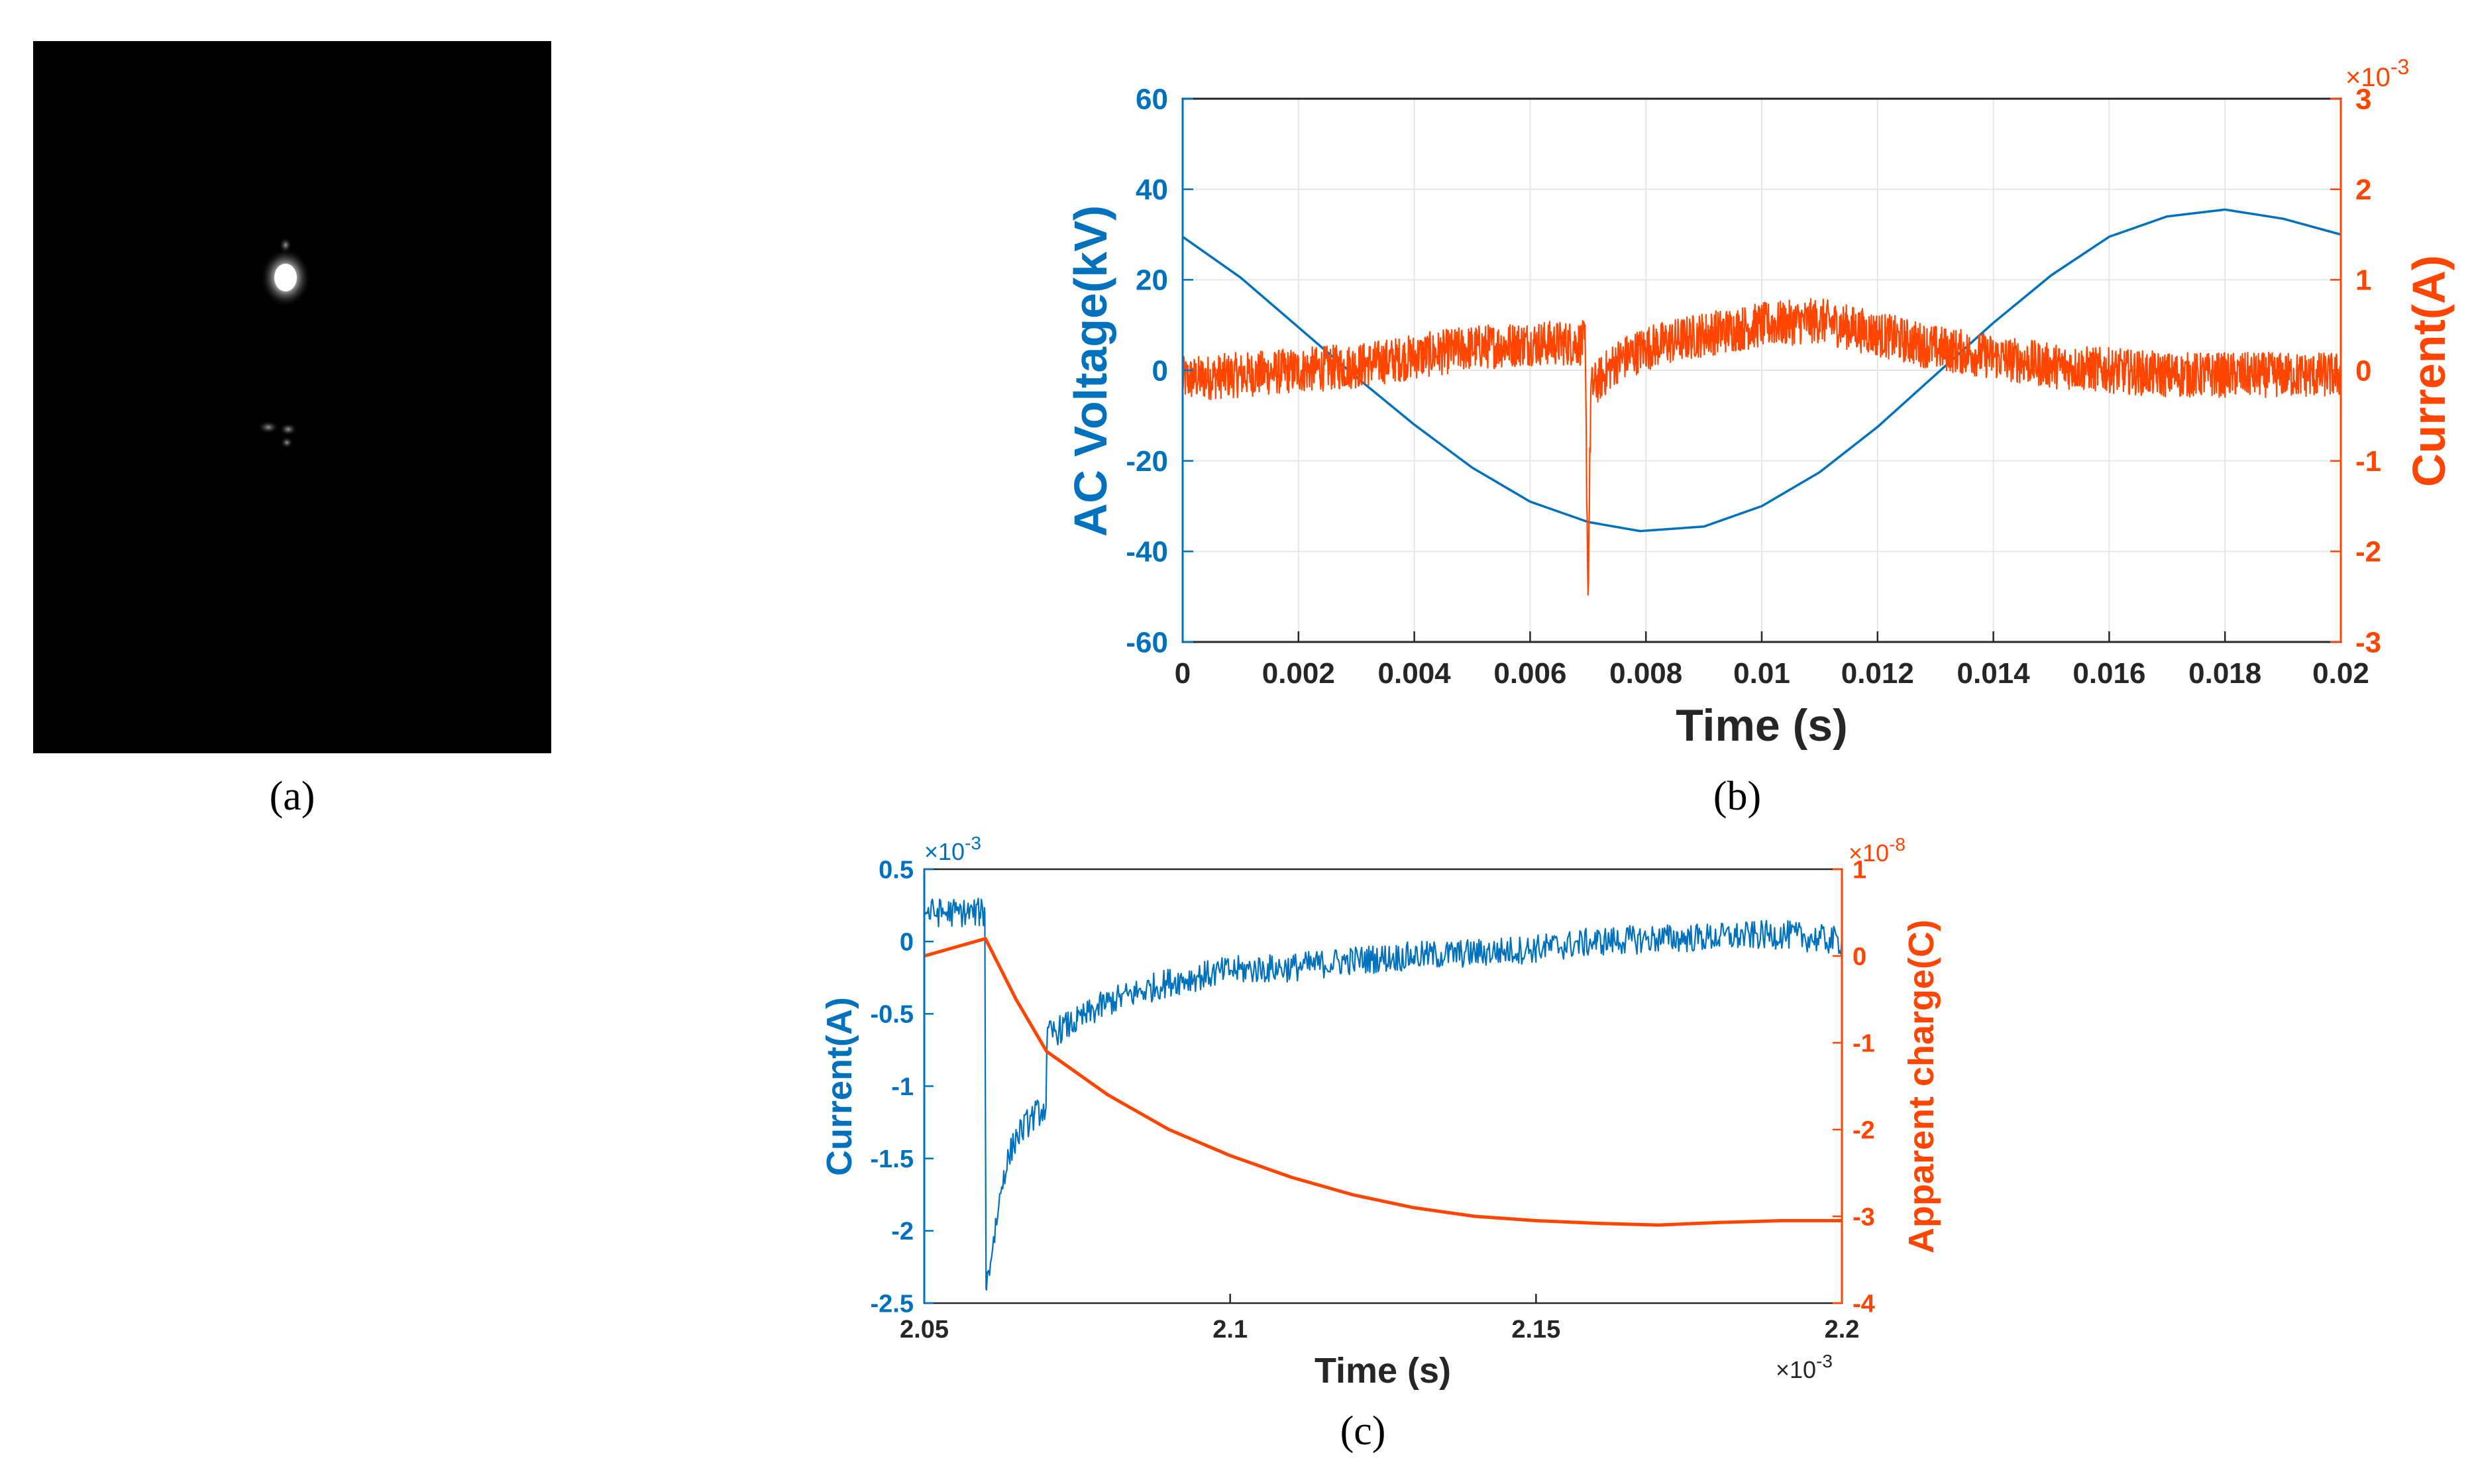  What do you see at coordinates (840, 1087) in the screenshot?
I see `chart-c-ylabel-left: Current(A)` at bounding box center [840, 1087].